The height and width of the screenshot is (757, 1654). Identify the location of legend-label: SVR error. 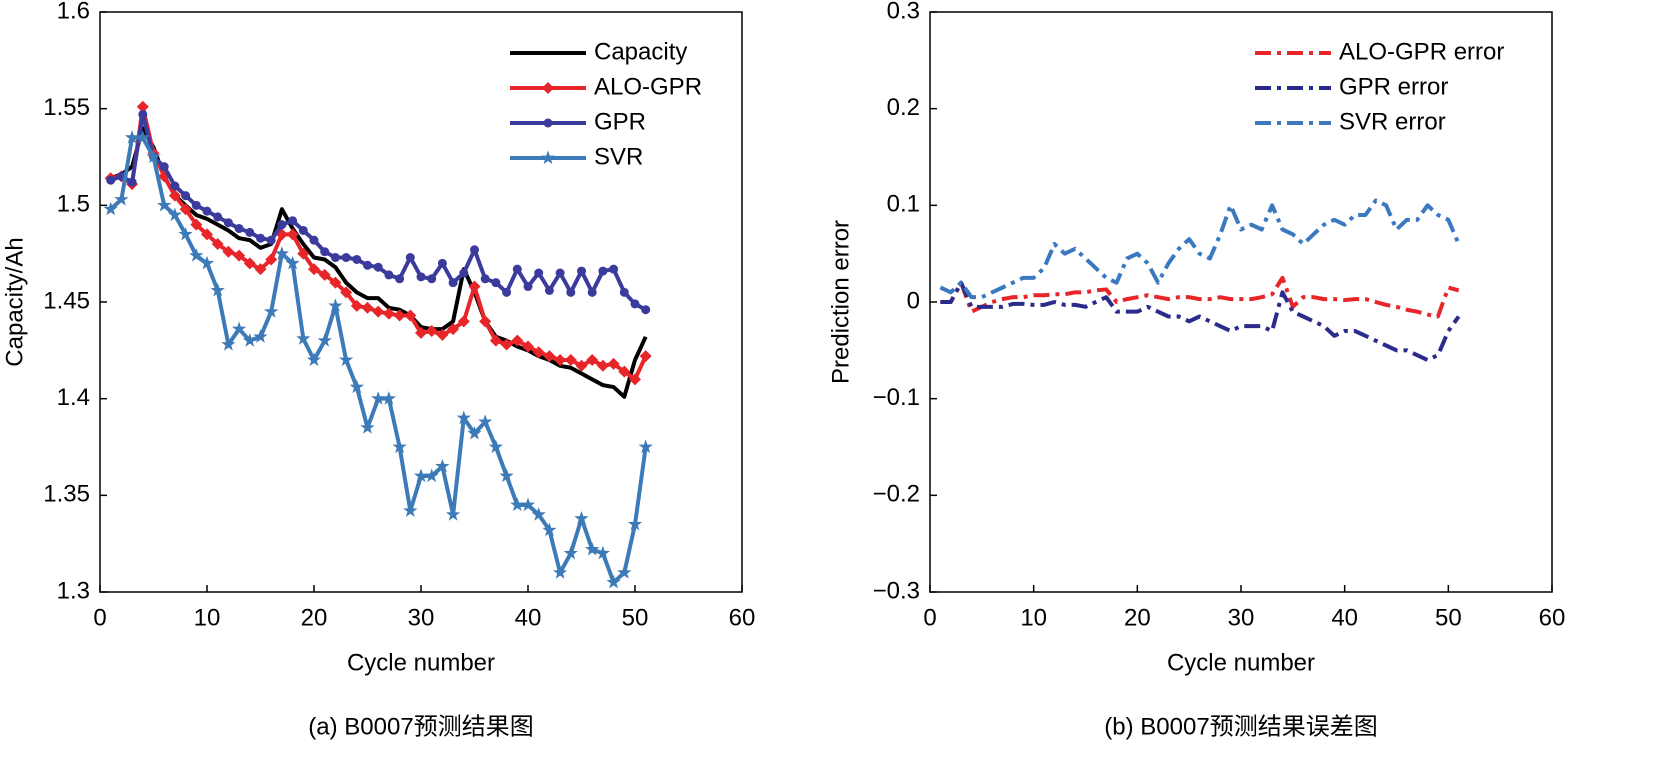
(1392, 121).